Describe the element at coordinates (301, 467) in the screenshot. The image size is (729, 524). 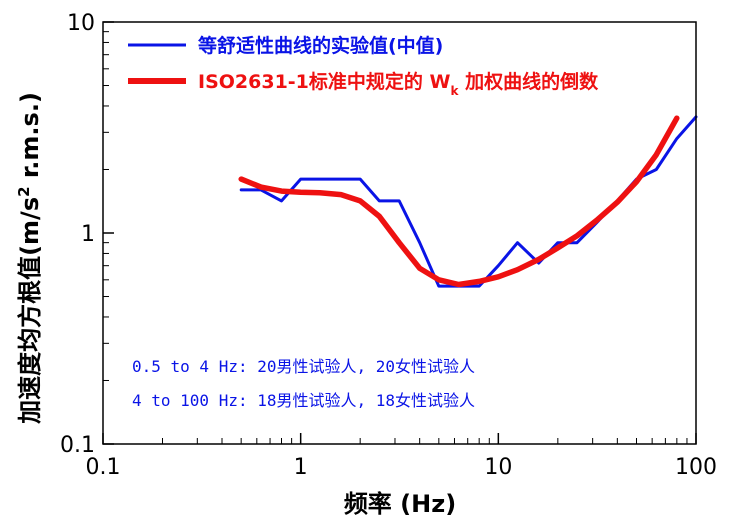
I see `x-tick-label: 1` at that location.